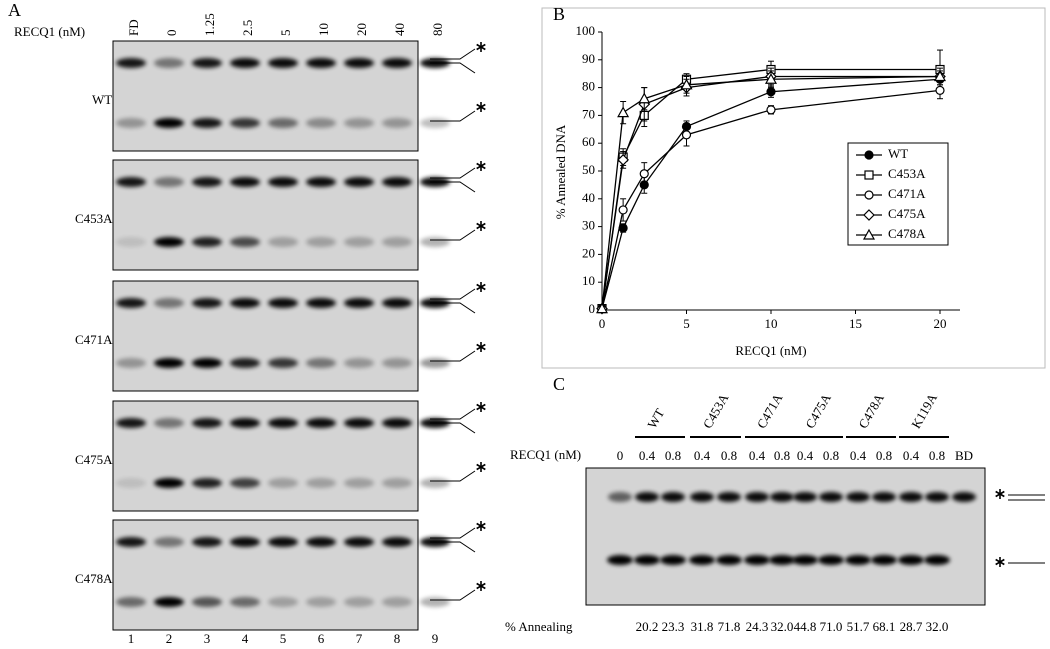 The width and height of the screenshot is (1050, 649). What do you see at coordinates (361, 29) in the screenshot?
I see `lane-label: 20` at bounding box center [361, 29].